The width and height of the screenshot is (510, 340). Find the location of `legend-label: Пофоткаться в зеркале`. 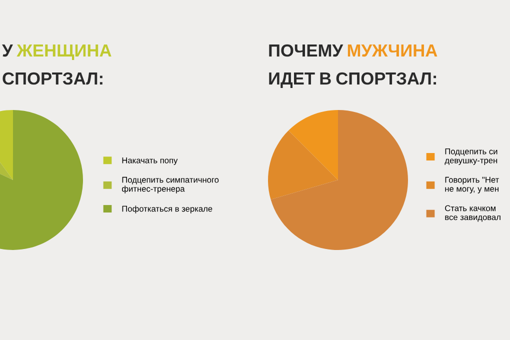

legend-label: Пофоткаться в зеркале is located at coordinates (167, 210).